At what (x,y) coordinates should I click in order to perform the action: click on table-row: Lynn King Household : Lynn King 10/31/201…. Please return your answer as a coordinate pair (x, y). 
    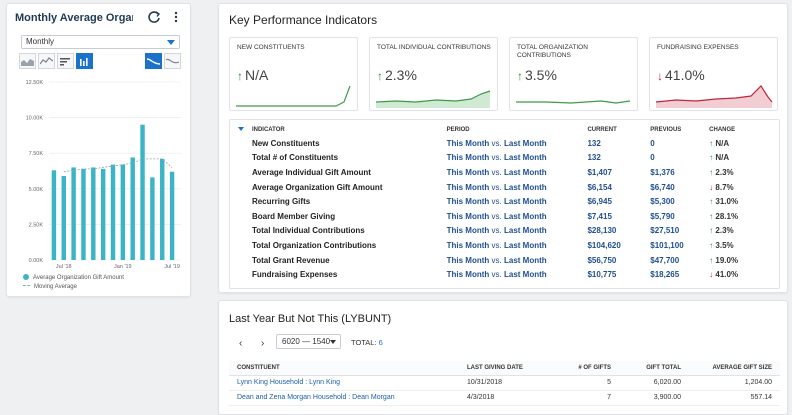
    Looking at the image, I should click on (504, 383).